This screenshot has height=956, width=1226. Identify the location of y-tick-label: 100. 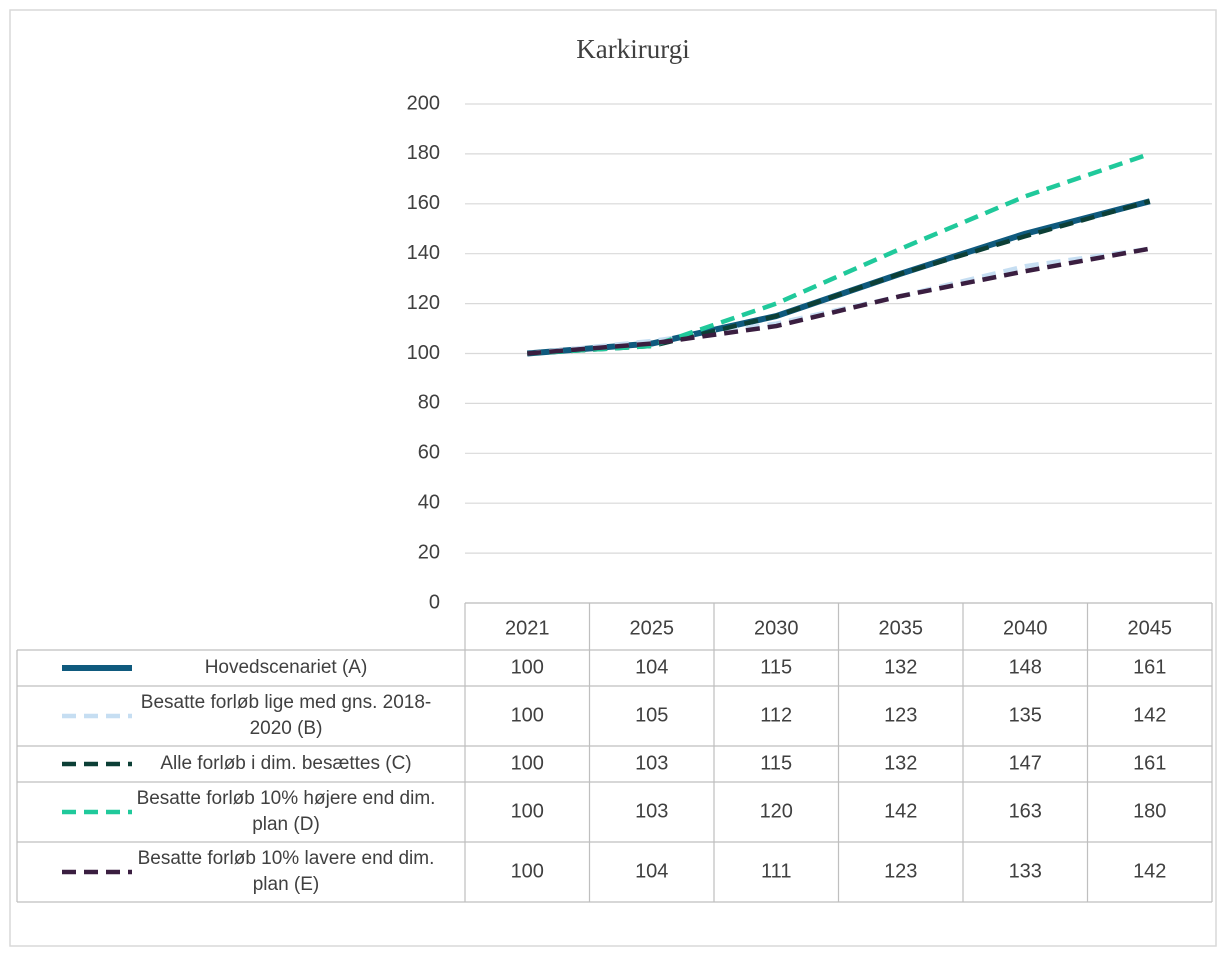
(423, 353).